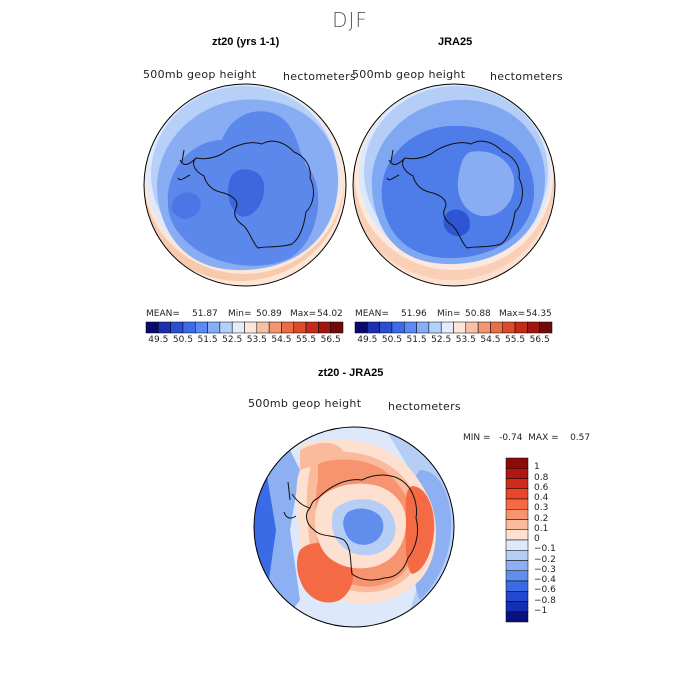 Image resolution: width=700 pixels, height=700 pixels. Describe the element at coordinates (351, 373) in the screenshot. I see `panel3-title: zt20 - JRA25` at that location.